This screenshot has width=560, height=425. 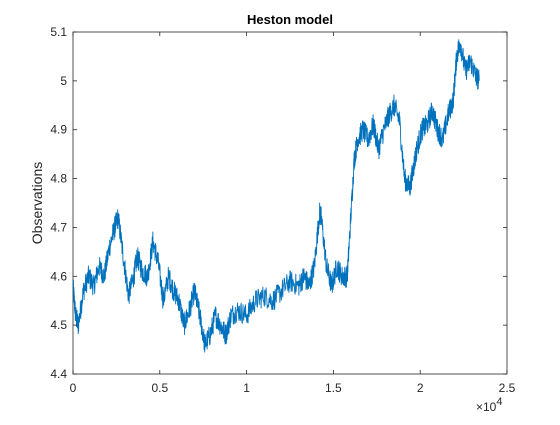 What do you see at coordinates (246, 388) in the screenshot?
I see `x-tick-label: 1` at bounding box center [246, 388].